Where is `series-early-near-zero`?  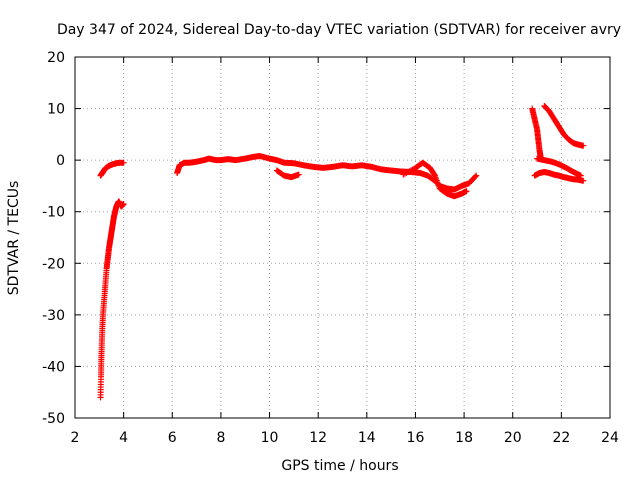 series-early-near-zero is located at coordinates (112, 169).